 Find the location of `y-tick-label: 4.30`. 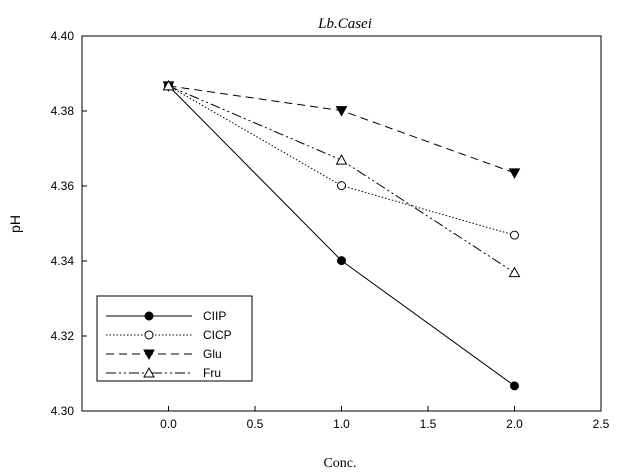

y-tick-label: 4.30 is located at coordinates (63, 411).